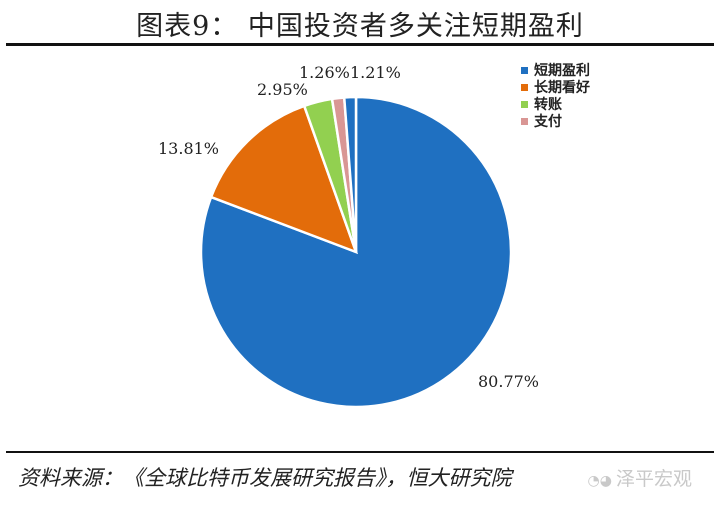 This screenshot has height=505, width=720. I want to click on data-label-3: 1.26%, so click(324, 72).